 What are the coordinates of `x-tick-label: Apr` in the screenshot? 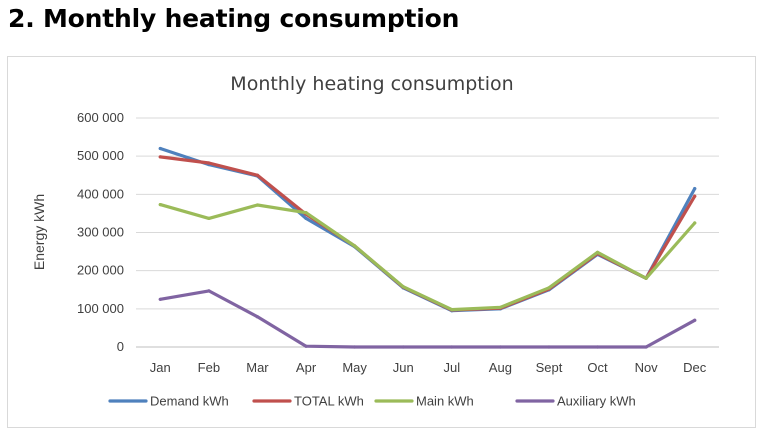 It's located at (306, 367).